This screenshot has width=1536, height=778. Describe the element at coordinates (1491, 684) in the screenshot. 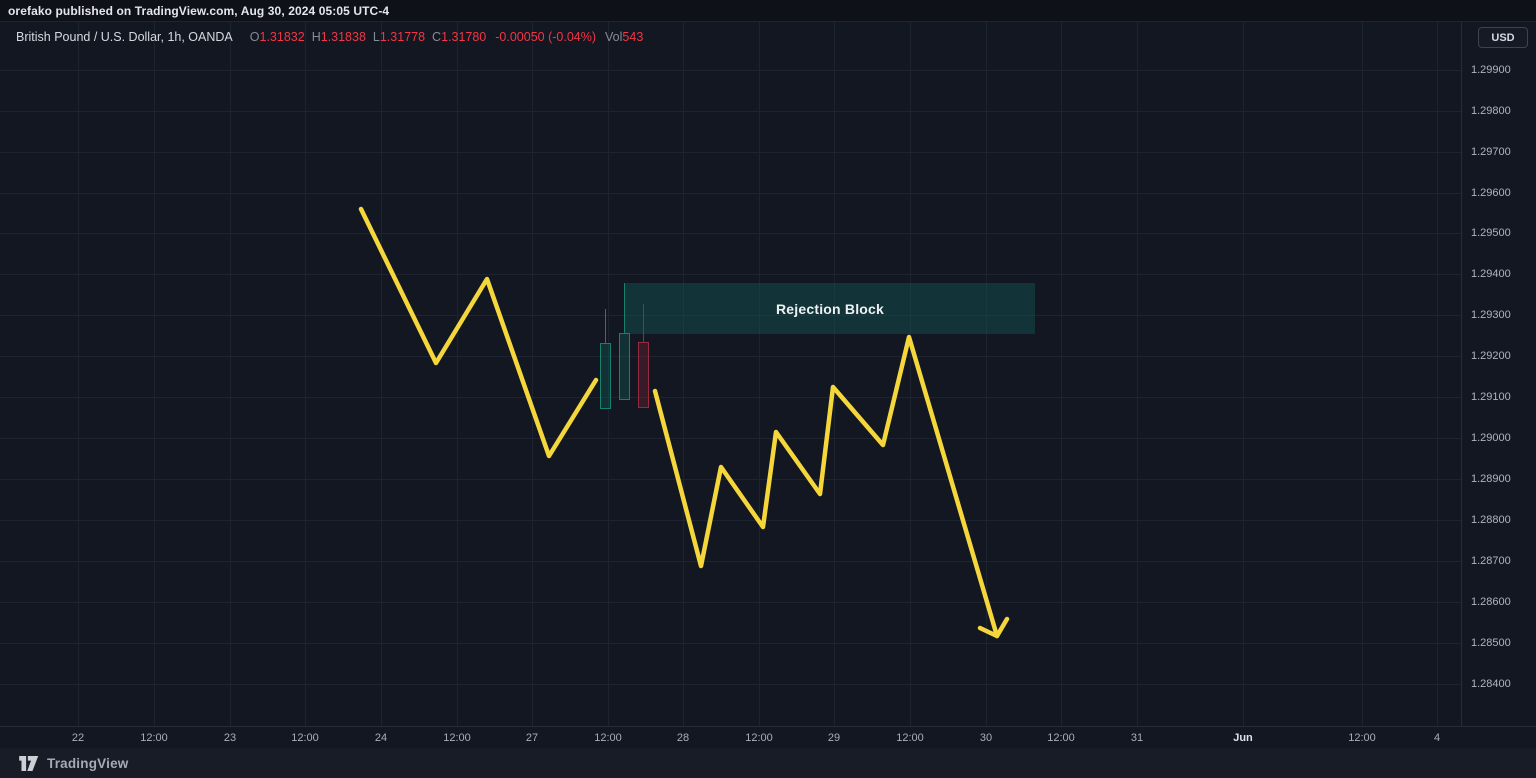

I see `price-axis-label: 1.28400` at that location.